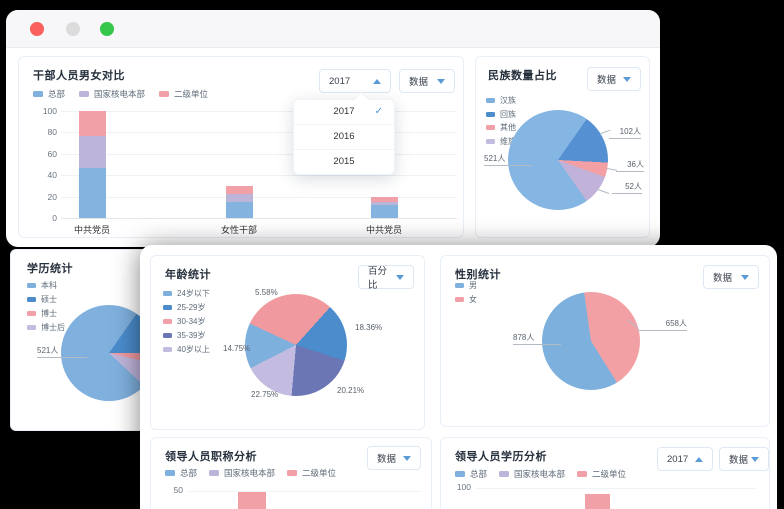 The height and width of the screenshot is (509, 784). What do you see at coordinates (46, 313) in the screenshot?
I see `legend-item: 博士` at bounding box center [46, 313].